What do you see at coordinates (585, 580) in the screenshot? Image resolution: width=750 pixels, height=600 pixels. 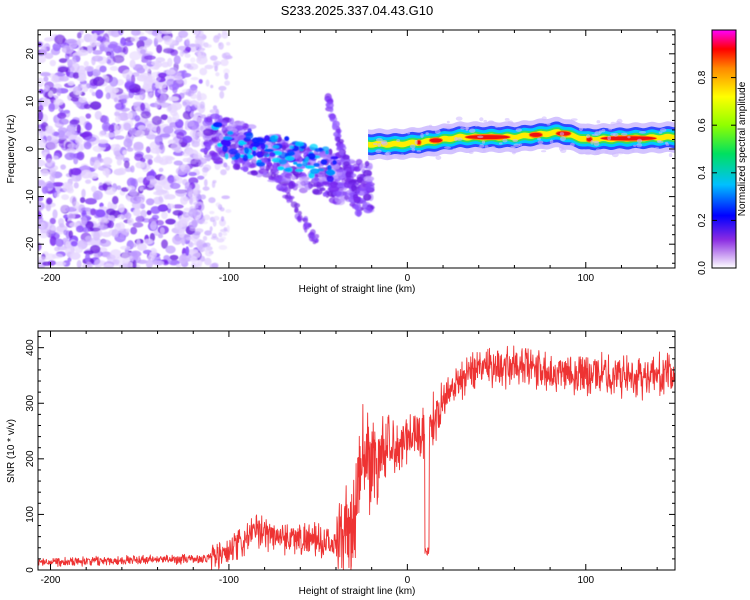 I see `x-tick-label: 100` at bounding box center [585, 580].